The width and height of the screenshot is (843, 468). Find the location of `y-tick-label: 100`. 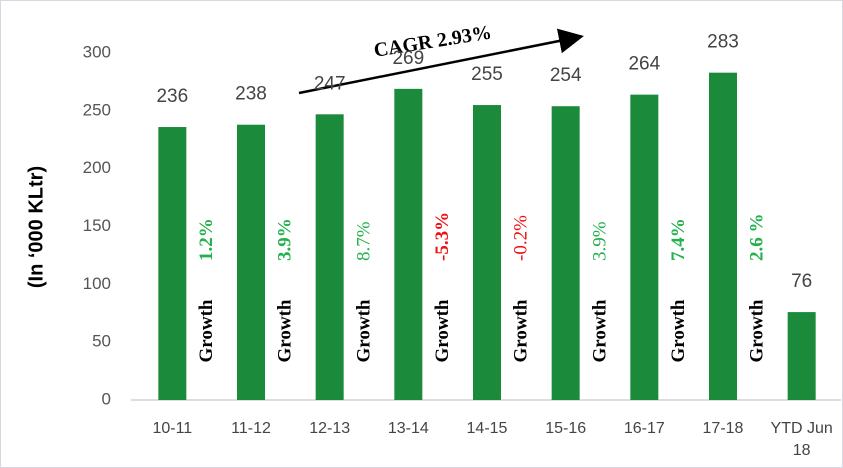

y-tick-label: 100 is located at coordinates (97, 283).